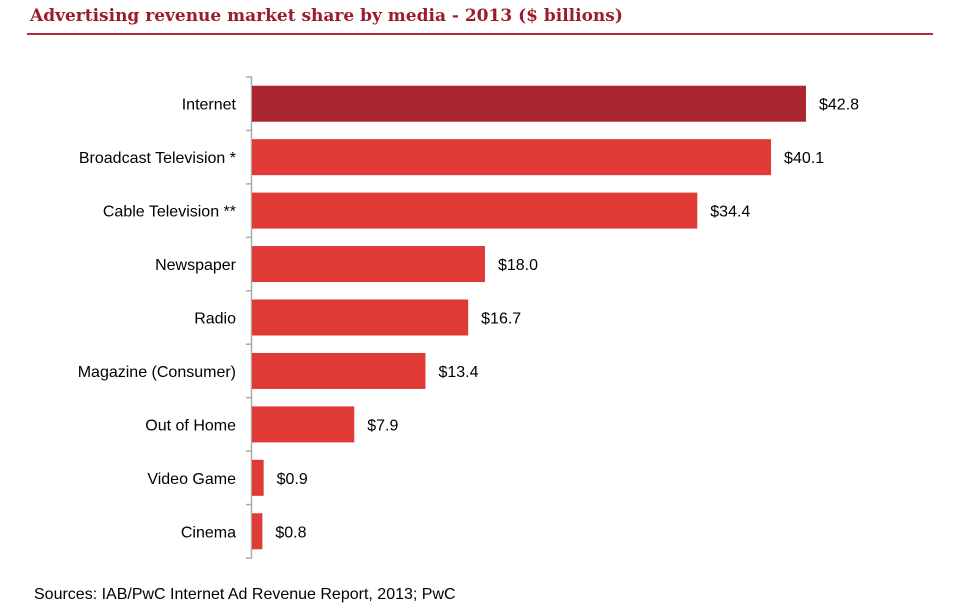 Image resolution: width=955 pixels, height=615 pixels. I want to click on category-label: Out of Home, so click(190, 425).